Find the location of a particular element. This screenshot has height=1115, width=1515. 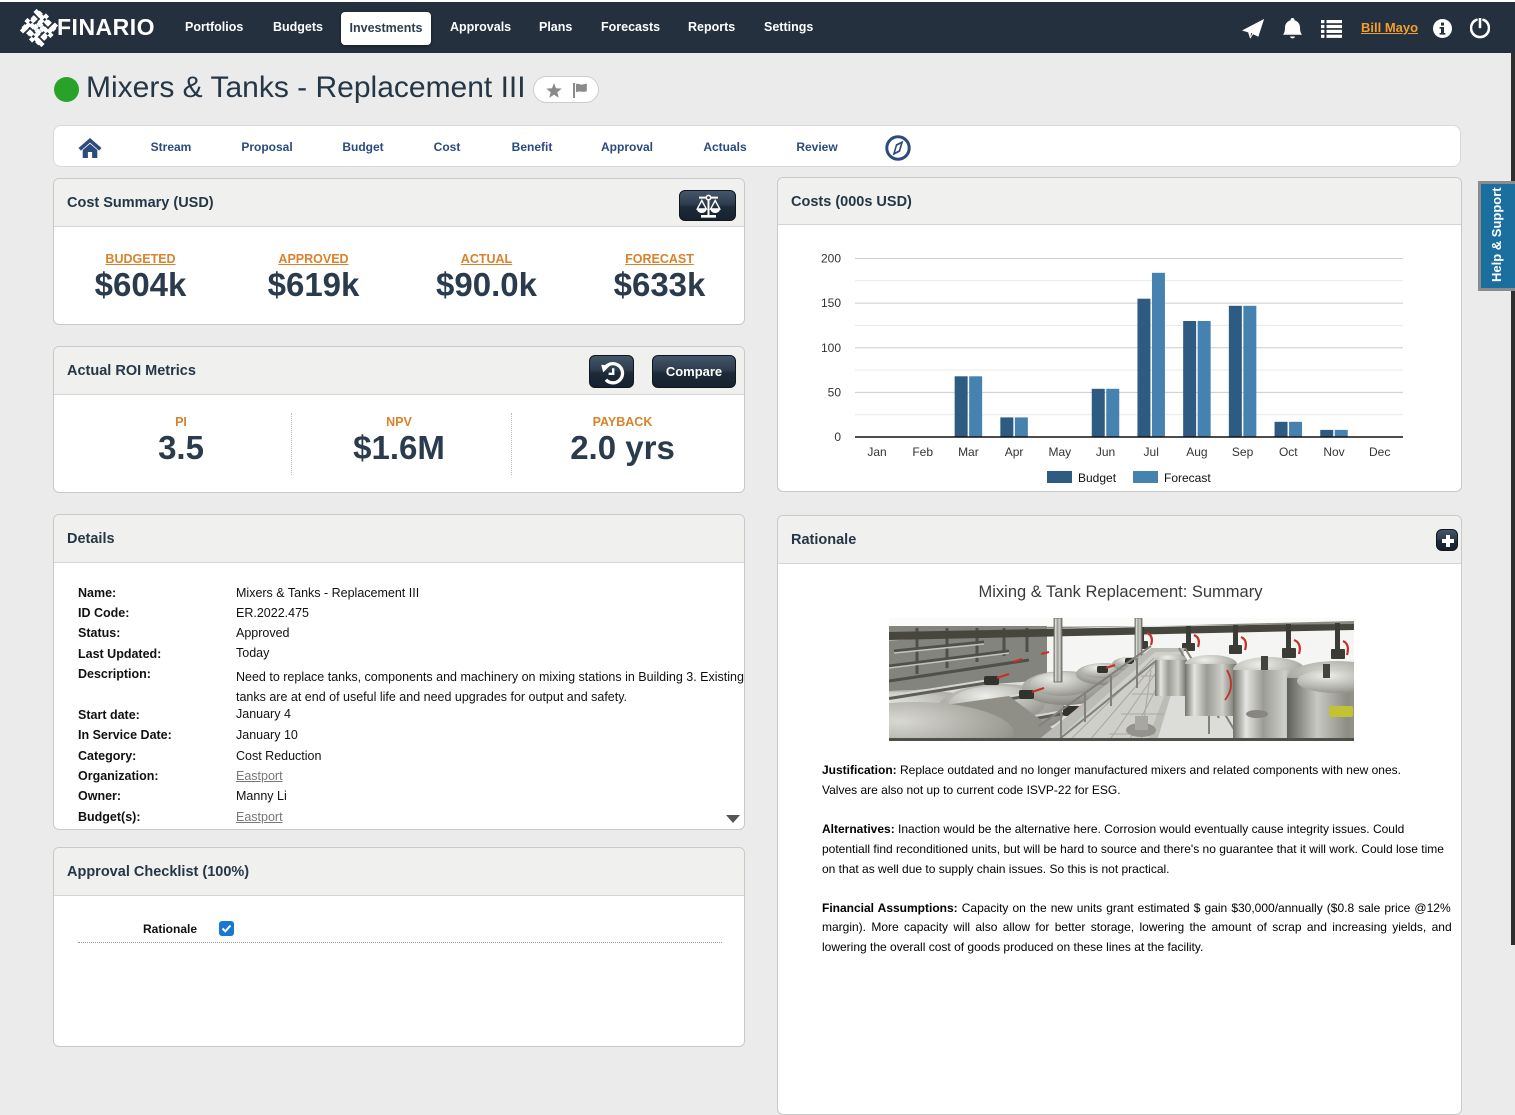

svg-text: Oct is located at coordinates (1288, 452).